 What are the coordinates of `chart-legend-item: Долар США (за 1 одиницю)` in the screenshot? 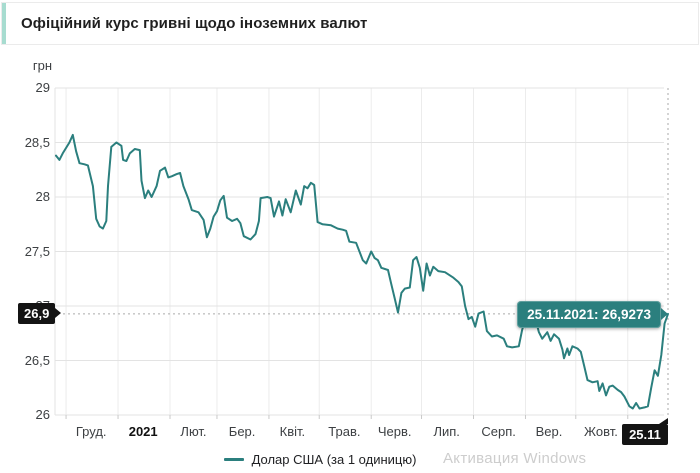 It's located at (320, 459).